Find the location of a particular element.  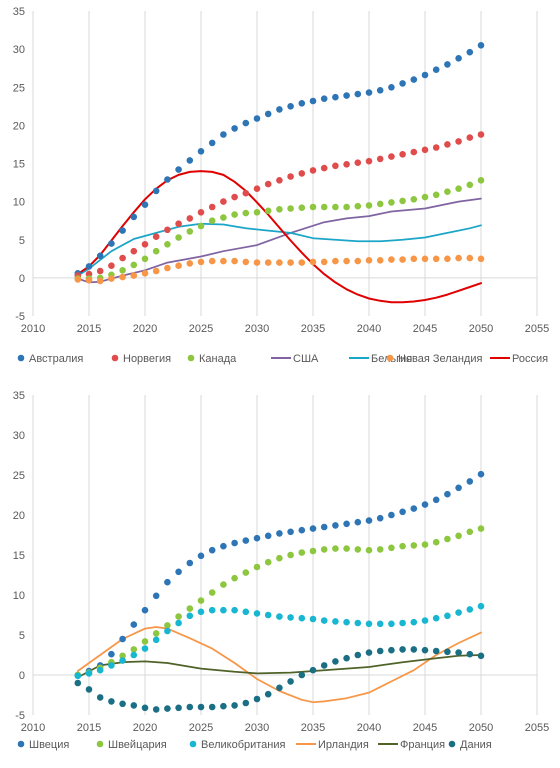

legend-item: Австралия is located at coordinates (50, 359).